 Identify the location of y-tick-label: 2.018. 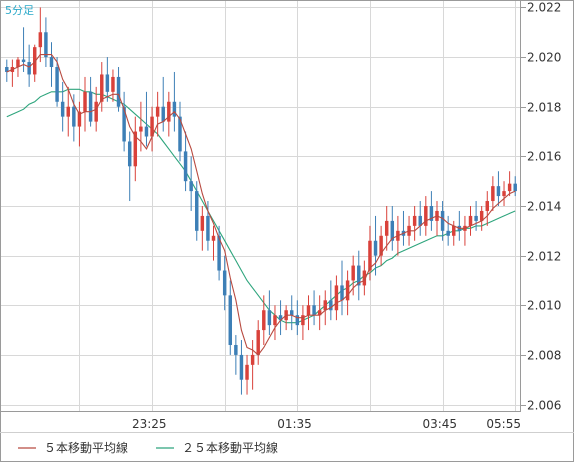
(544, 108).